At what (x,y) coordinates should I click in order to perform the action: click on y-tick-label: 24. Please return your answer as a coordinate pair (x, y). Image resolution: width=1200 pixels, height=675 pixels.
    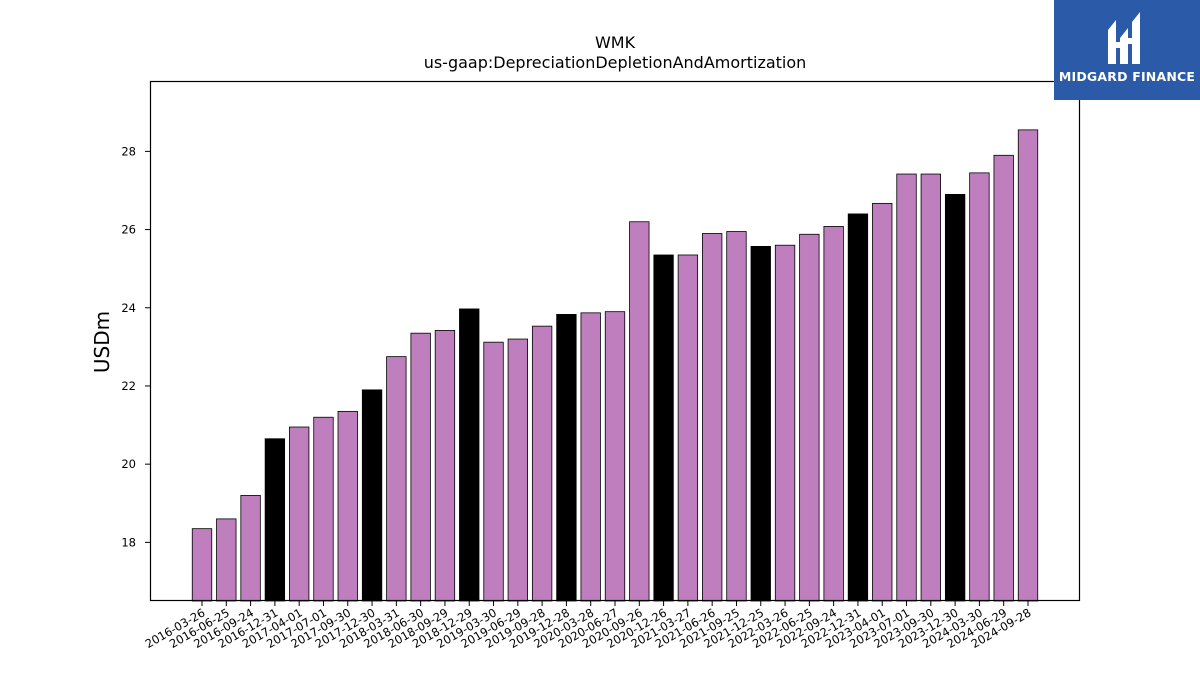
    Looking at the image, I should click on (128, 308).